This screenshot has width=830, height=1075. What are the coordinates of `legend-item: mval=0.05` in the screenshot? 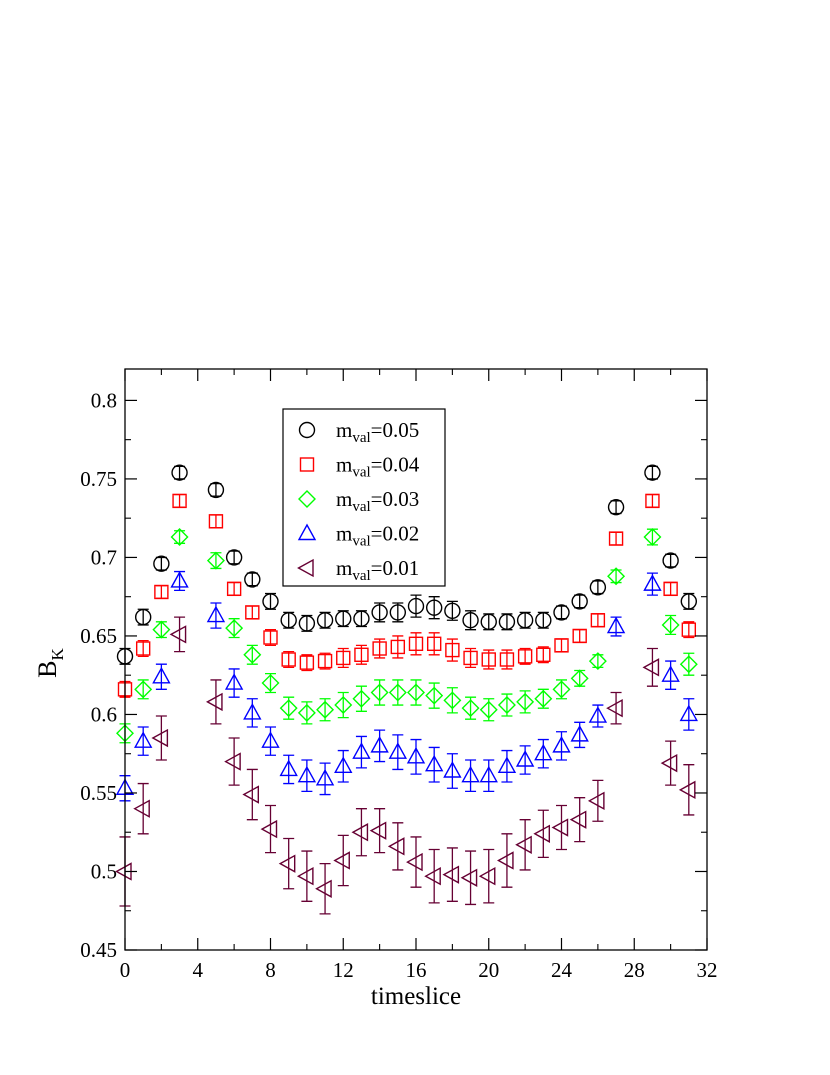 It's located at (358, 432).